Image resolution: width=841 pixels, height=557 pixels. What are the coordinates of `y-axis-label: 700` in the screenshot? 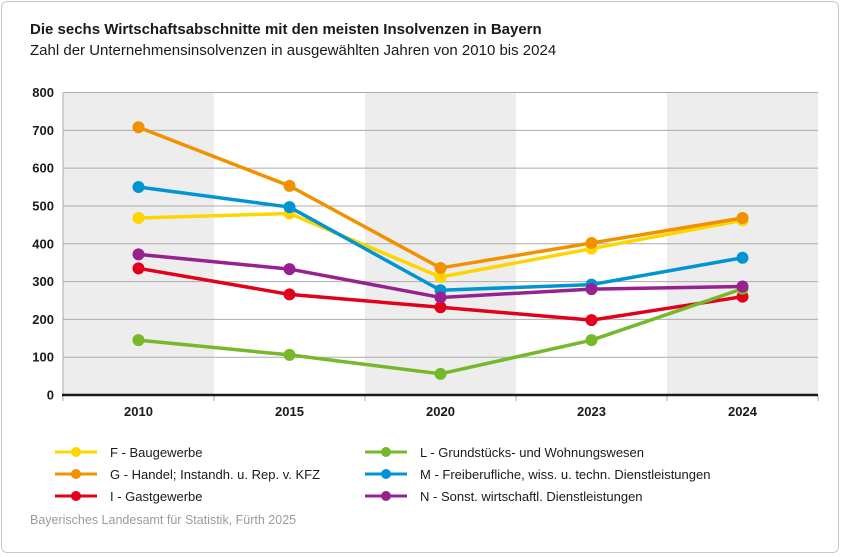 It's located at (43, 130).